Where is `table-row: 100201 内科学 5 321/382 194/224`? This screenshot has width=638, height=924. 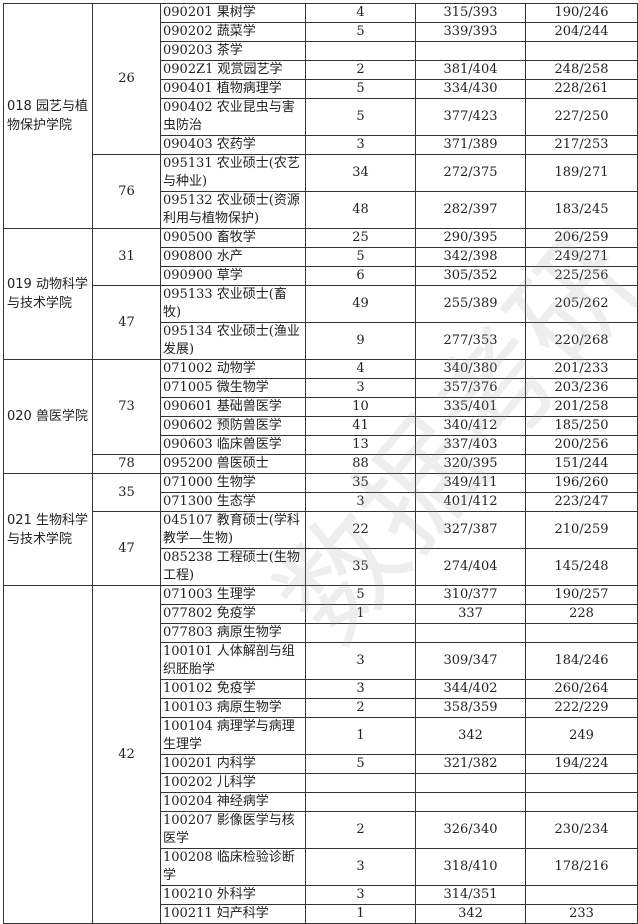
table-row: 100201 内科学 5 321/382 194/224 is located at coordinates (321, 764).